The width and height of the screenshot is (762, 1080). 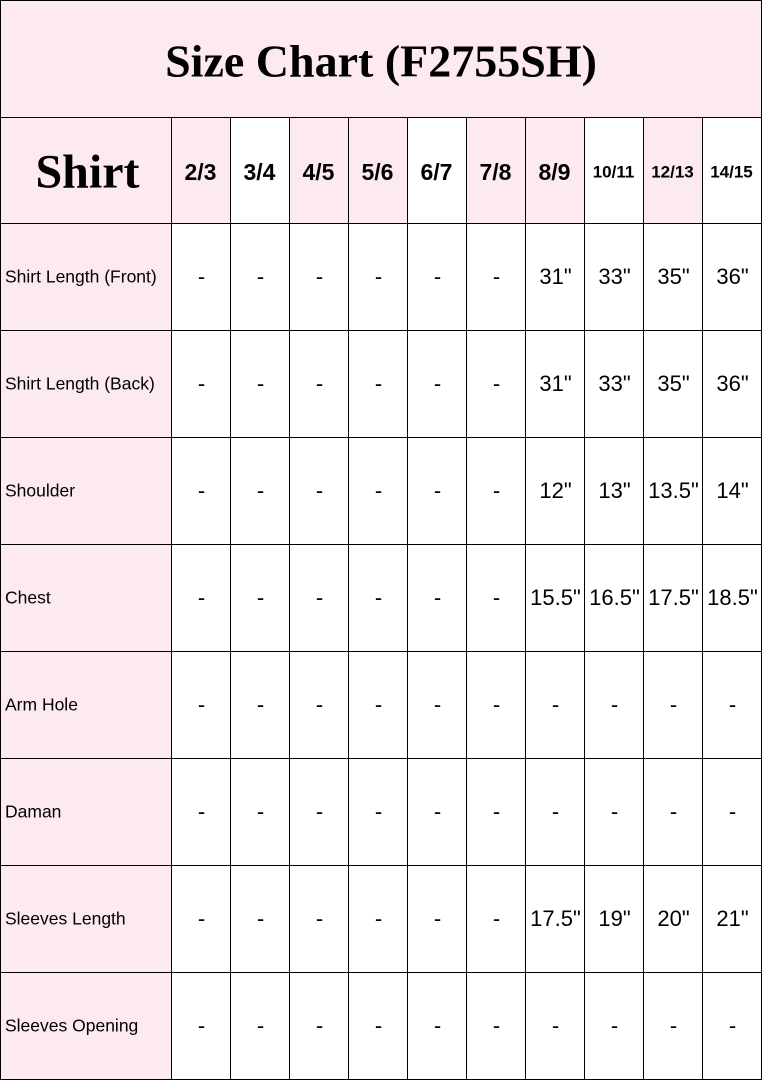 What do you see at coordinates (614, 490) in the screenshot?
I see `cell-value: 13"` at bounding box center [614, 490].